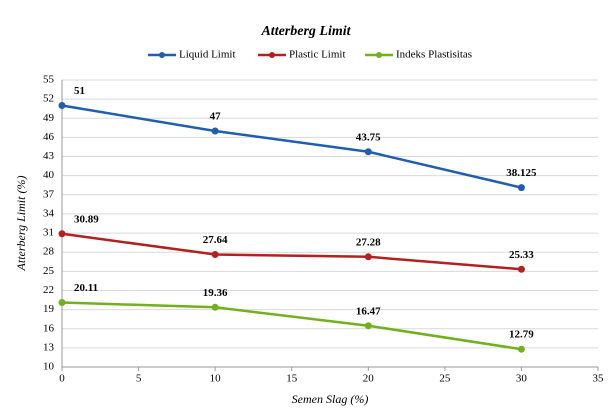  I want to click on x-axis-label: Semen Slag (%), so click(330, 399).